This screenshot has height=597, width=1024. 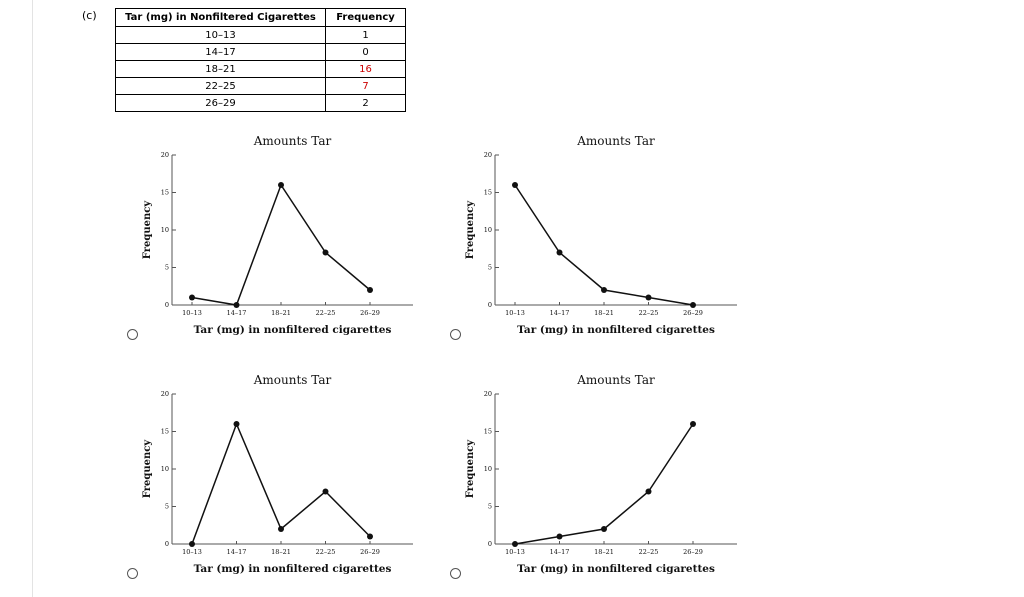 I want to click on tar-range-cell: 26–29, so click(x=220, y=103).